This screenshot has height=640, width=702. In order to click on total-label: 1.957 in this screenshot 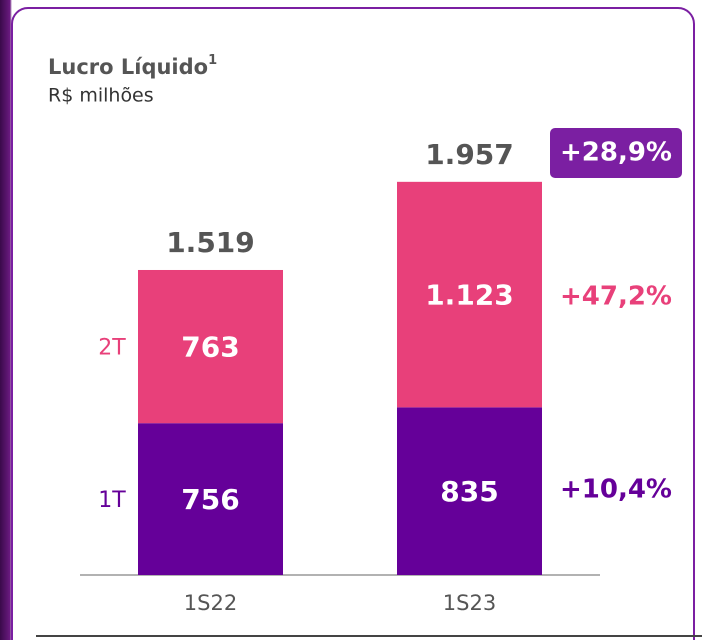, I will do `click(469, 154)`.